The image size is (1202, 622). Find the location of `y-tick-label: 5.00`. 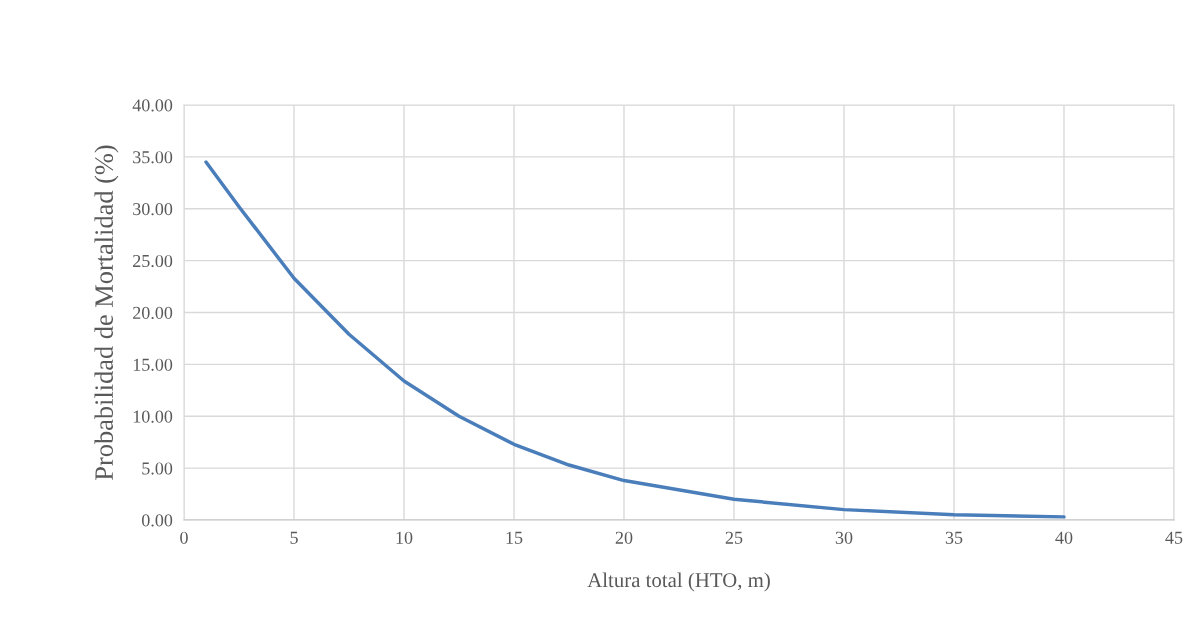

y-tick-label: 5.00 is located at coordinates (157, 468).